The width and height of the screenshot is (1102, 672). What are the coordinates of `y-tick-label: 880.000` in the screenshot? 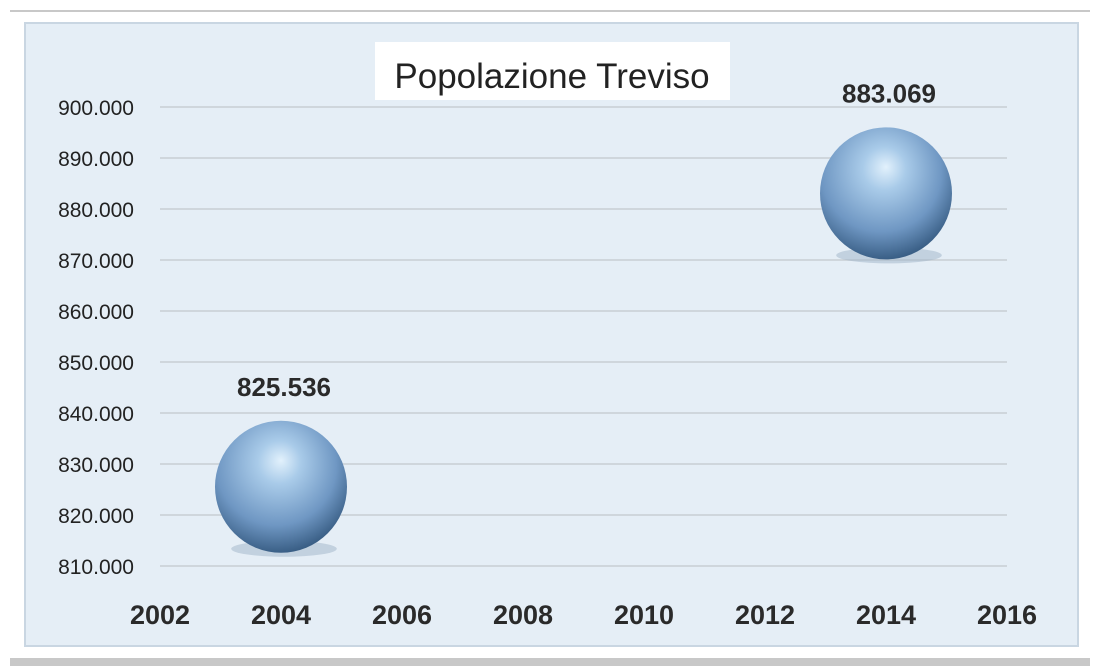 It's located at (96, 210).